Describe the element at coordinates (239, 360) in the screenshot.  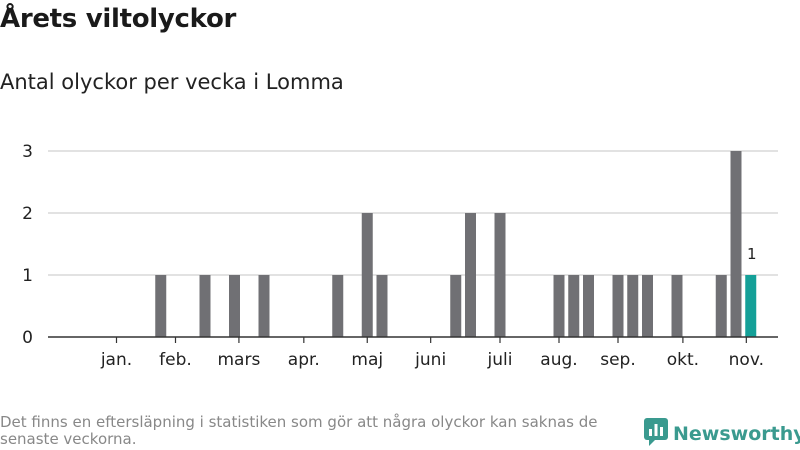
I see `x-tick-label: mars` at that location.